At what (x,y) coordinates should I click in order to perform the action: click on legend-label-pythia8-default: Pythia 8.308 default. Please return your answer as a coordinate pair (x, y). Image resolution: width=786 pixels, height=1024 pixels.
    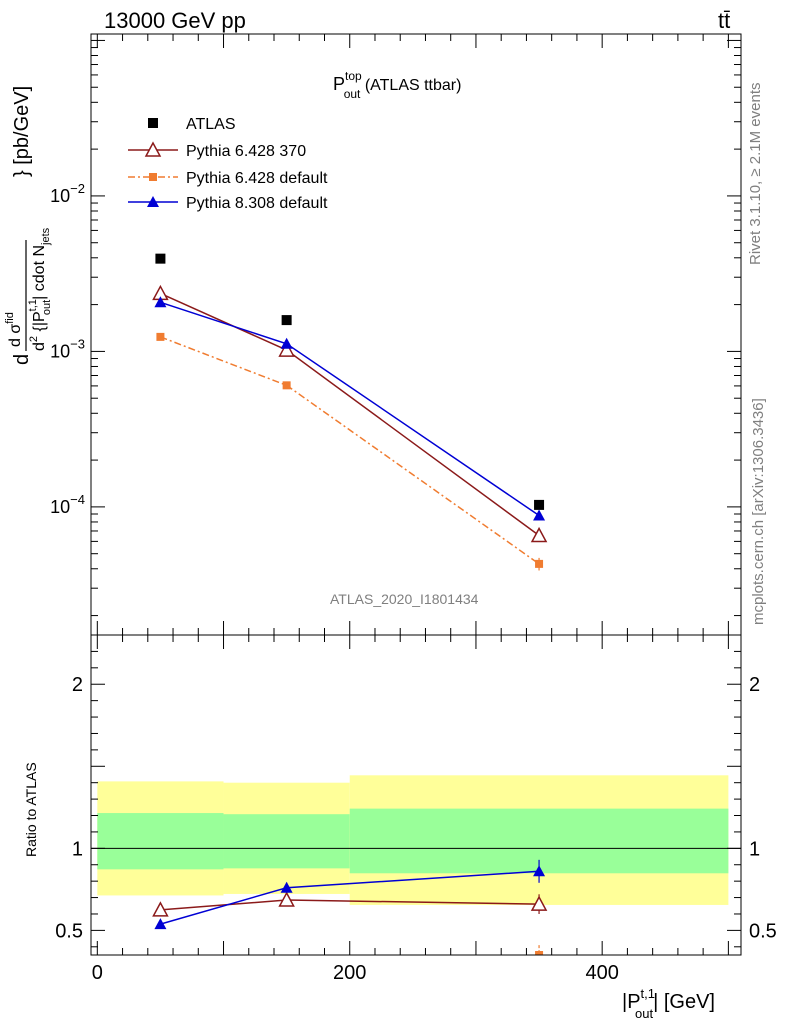
    Looking at the image, I should click on (257, 203).